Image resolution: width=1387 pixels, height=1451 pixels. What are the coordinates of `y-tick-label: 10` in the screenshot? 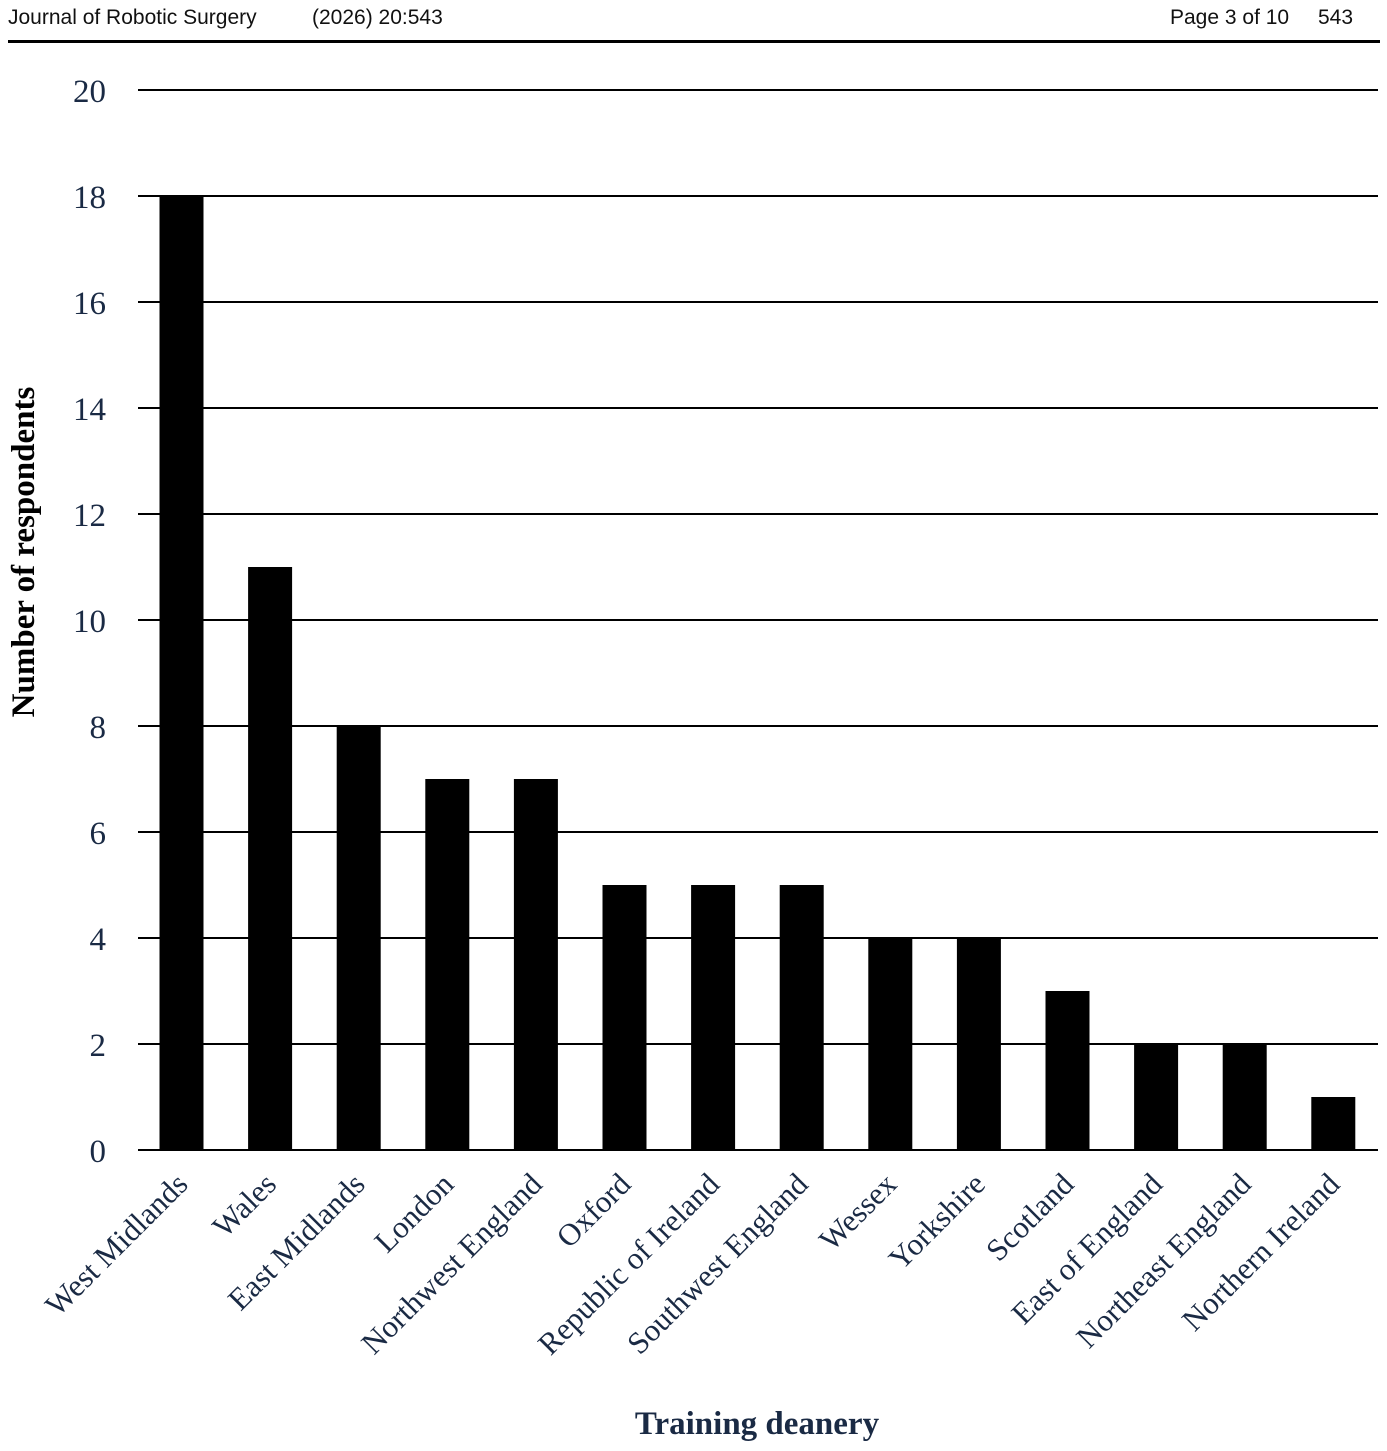 It's located at (89, 622).